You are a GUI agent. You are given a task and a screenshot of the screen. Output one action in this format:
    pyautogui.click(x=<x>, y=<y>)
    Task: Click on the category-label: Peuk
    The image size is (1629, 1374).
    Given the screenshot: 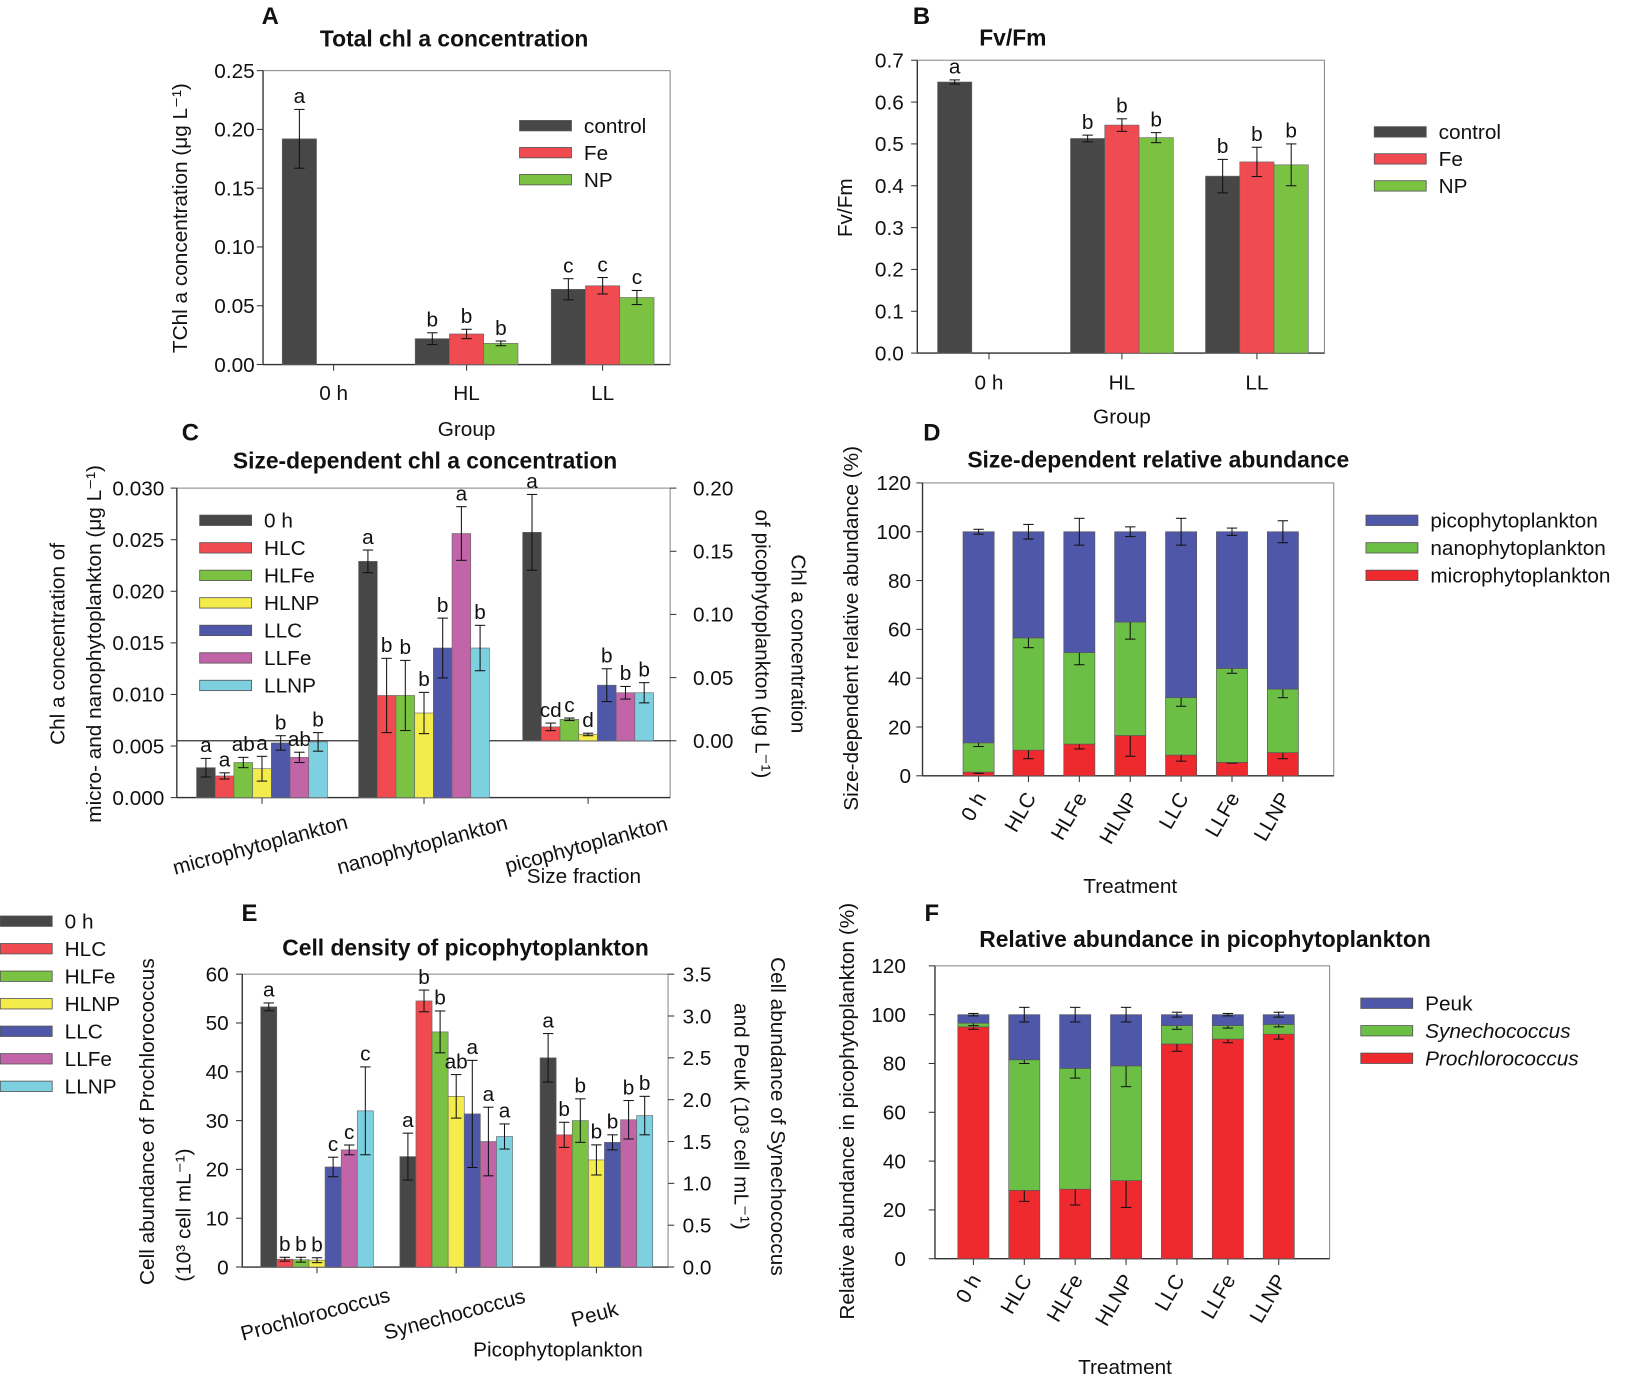 What is the action you would take?
    pyautogui.click(x=595, y=1314)
    